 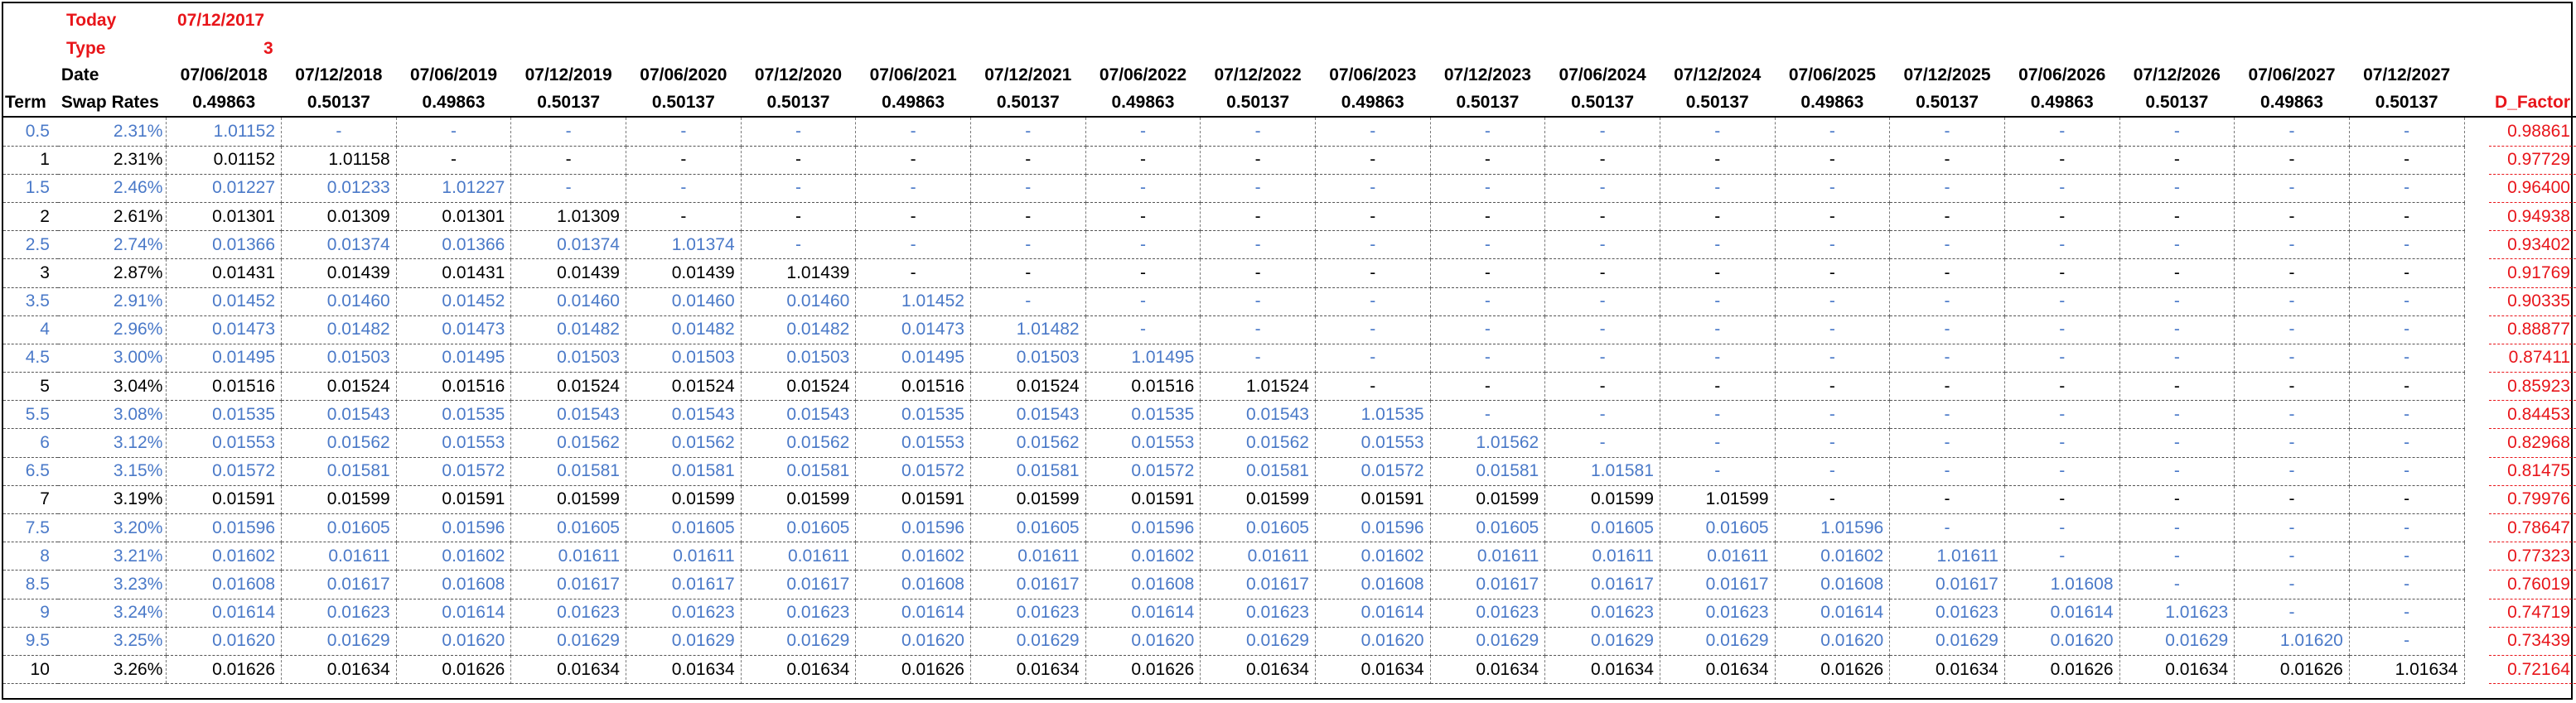 I want to click on cashflow-cell: 1.01374, so click(x=684, y=245).